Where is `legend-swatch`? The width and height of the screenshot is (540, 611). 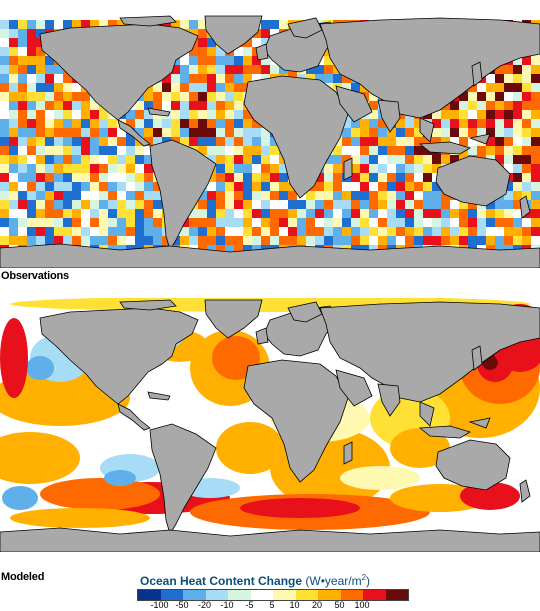 legend-swatch is located at coordinates (351, 595).